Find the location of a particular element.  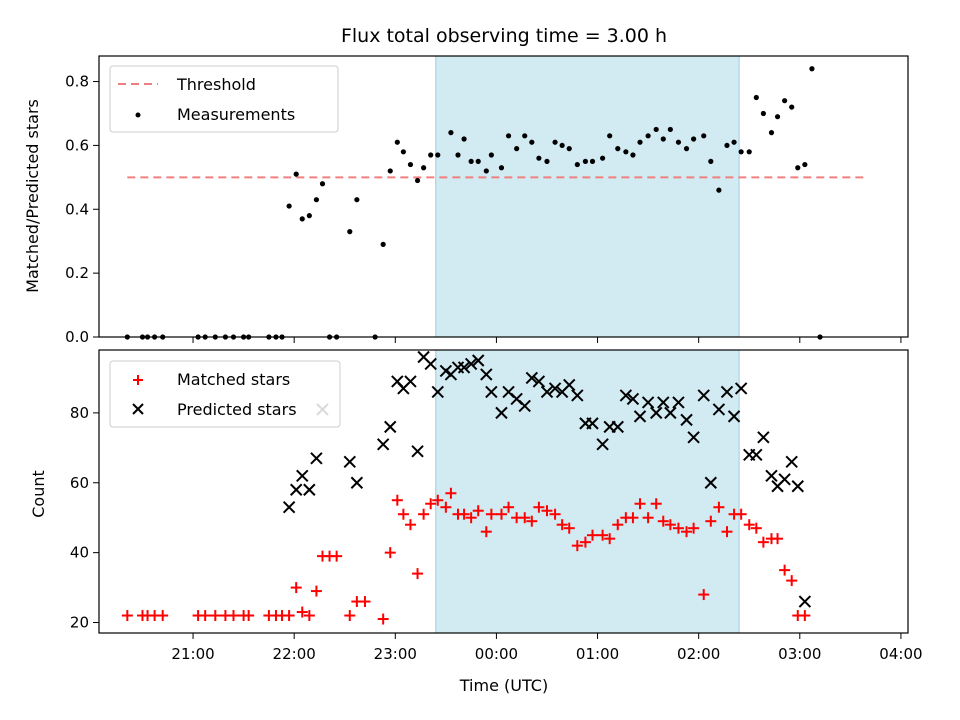

threshold-legend-label: Threshold is located at coordinates (216, 84).